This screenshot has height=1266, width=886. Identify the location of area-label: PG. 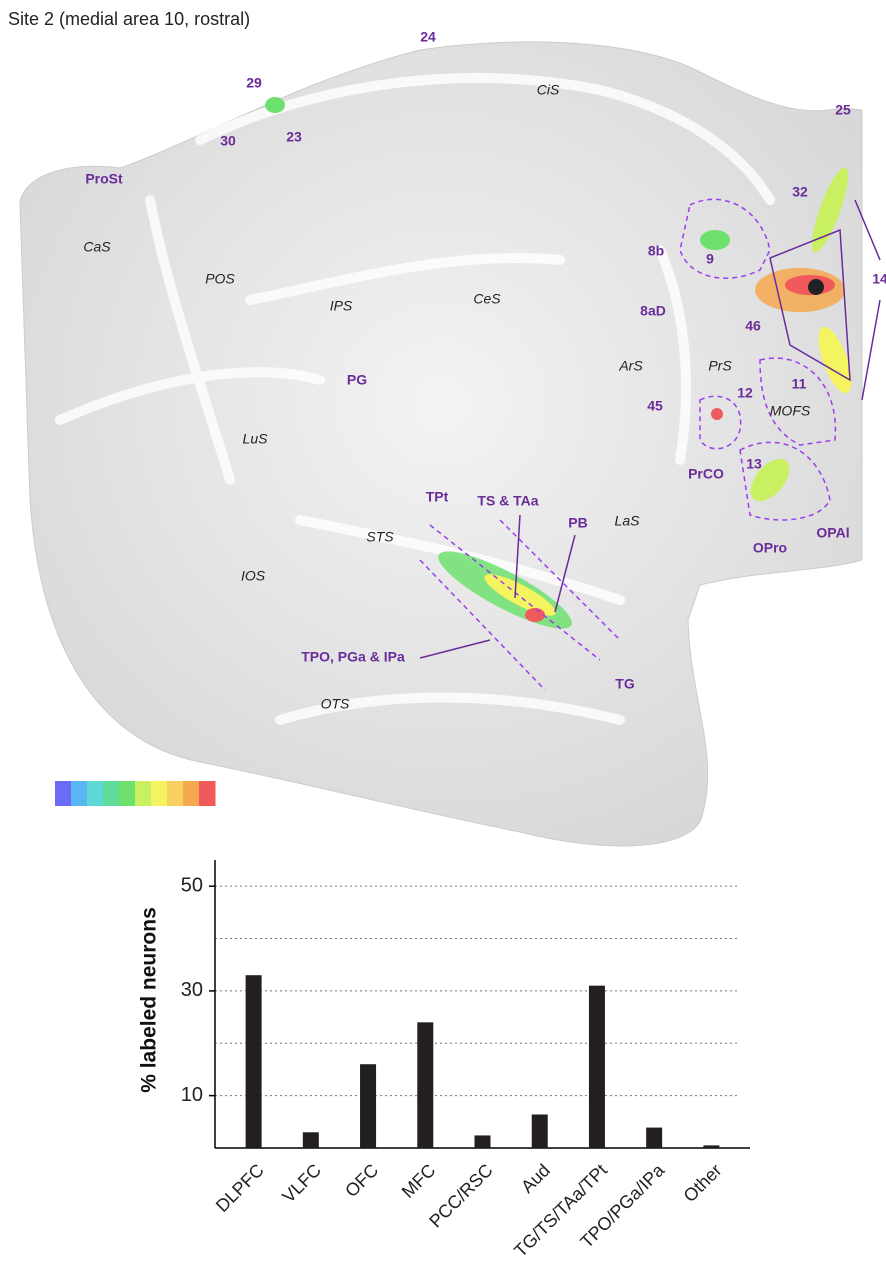
(357, 380).